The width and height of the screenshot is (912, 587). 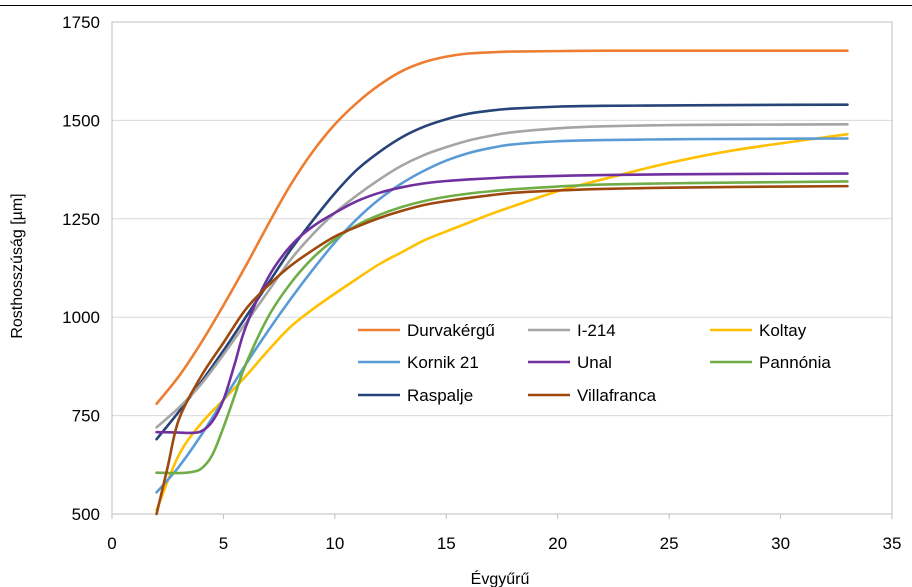 I want to click on x-tick-label: 5, so click(x=223, y=543).